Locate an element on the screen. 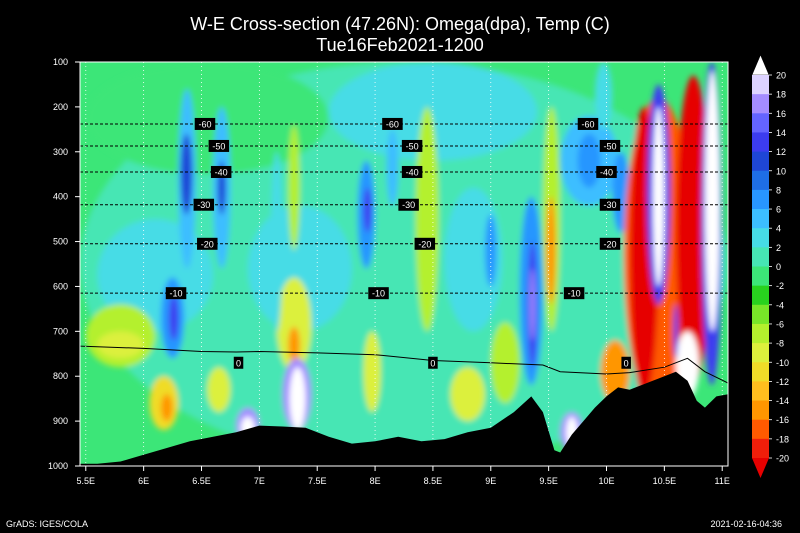 This screenshot has height=533, width=800. colorbar-label: 18 is located at coordinates (781, 95).